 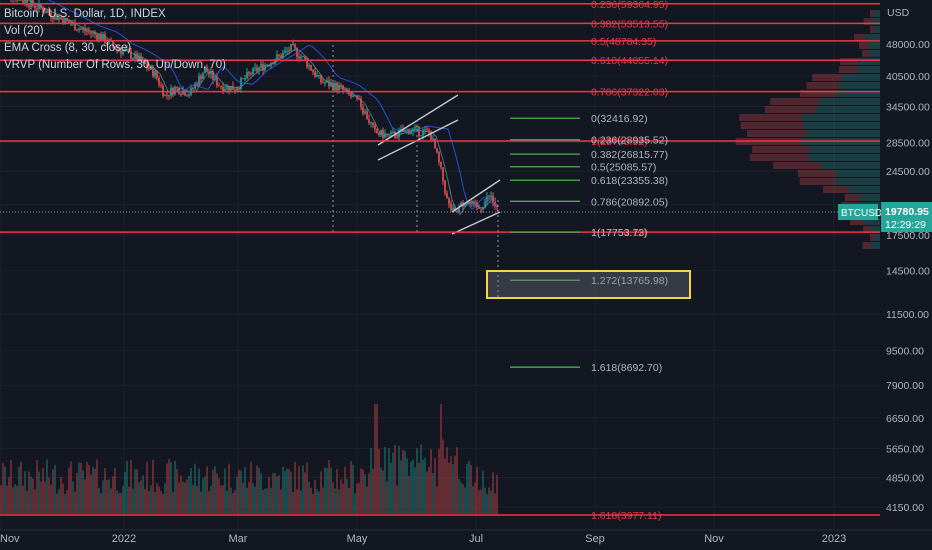 What do you see at coordinates (907, 315) in the screenshot?
I see `price-tick: 11500.00` at bounding box center [907, 315].